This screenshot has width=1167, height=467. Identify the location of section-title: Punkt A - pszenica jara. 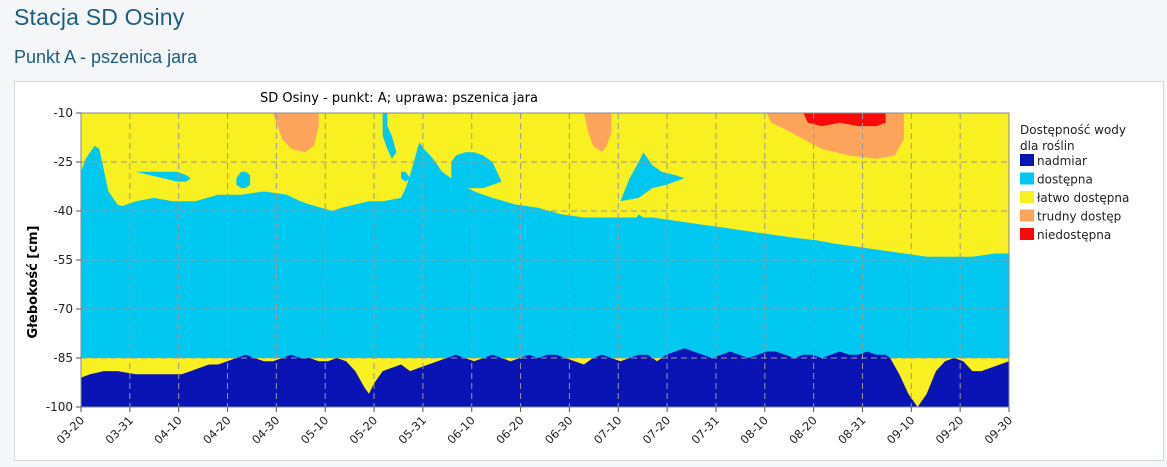
(106, 57).